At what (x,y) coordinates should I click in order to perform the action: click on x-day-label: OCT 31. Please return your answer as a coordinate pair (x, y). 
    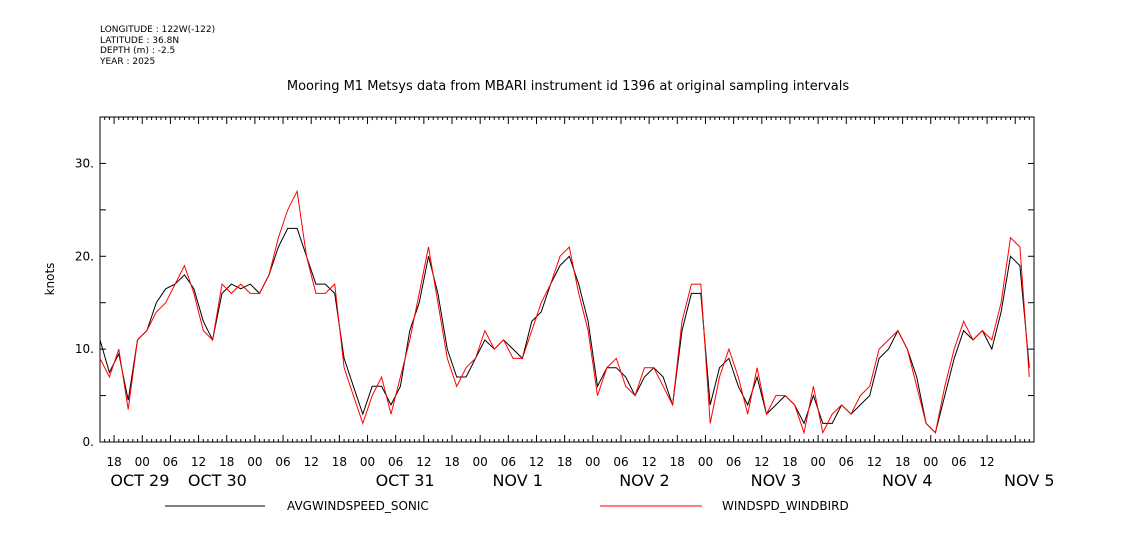
    Looking at the image, I should click on (405, 480).